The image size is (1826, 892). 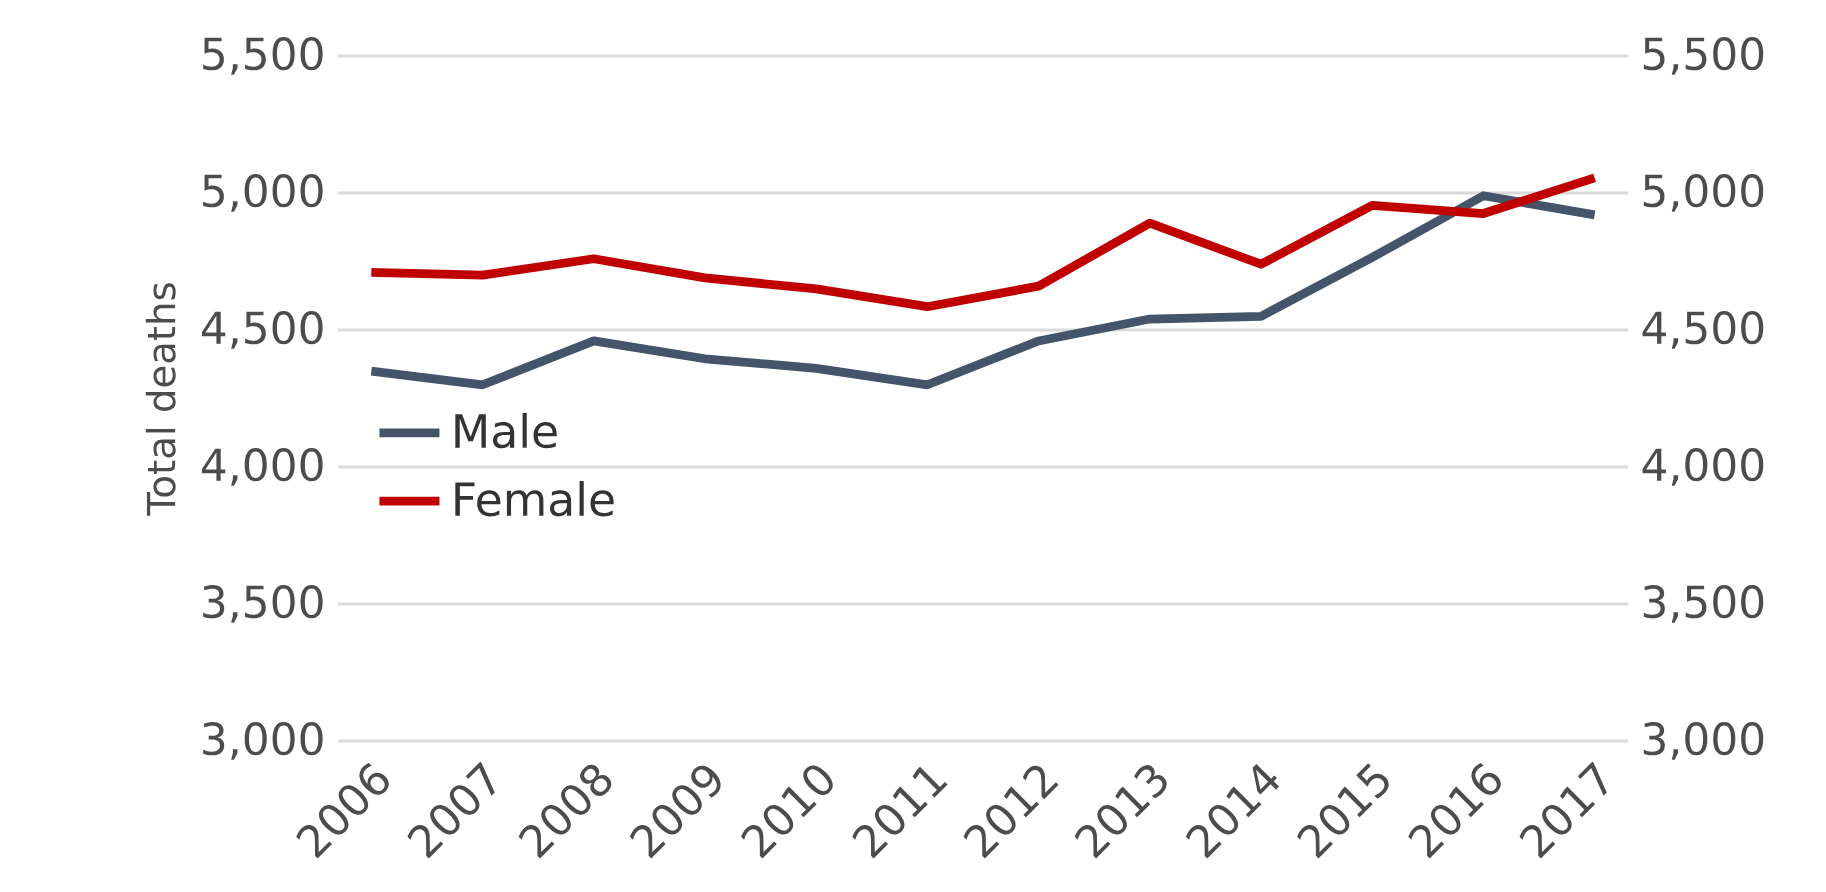 I want to click on y-tick-label: 4,500, so click(x=262, y=330).